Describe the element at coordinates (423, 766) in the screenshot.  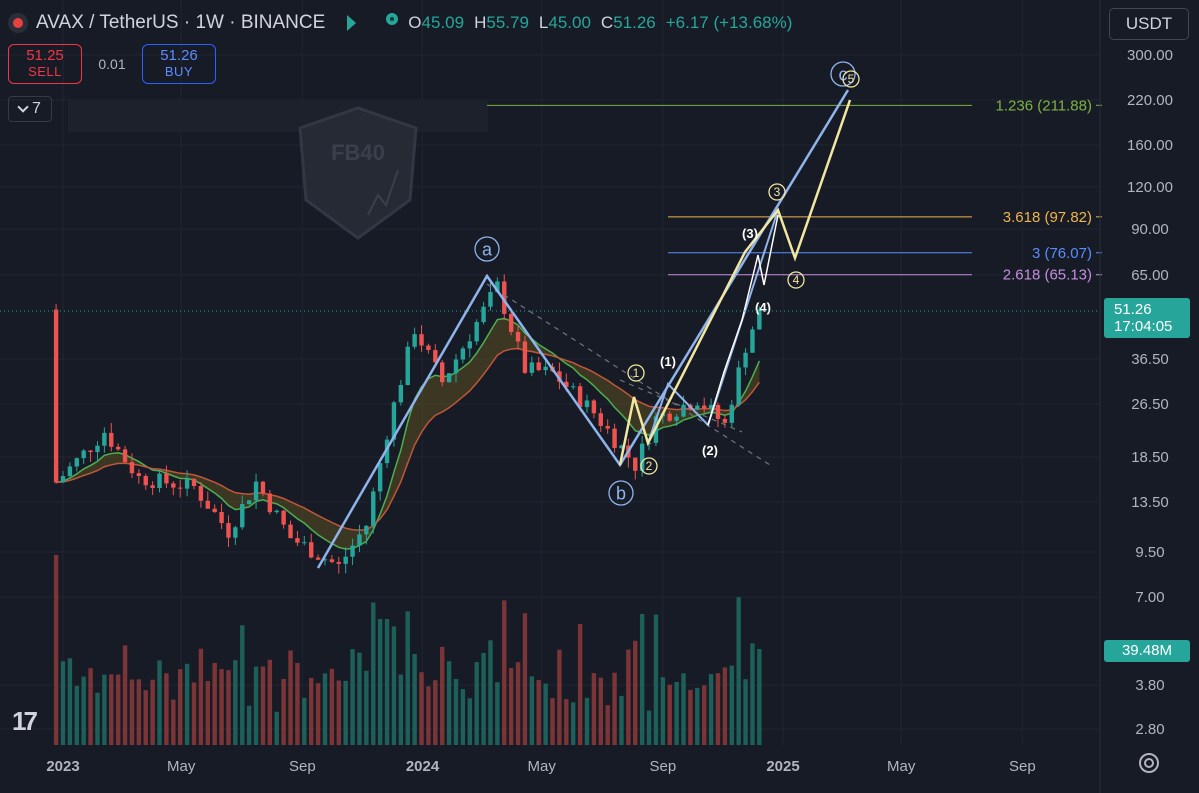
I see `x-tick-label: 2024` at that location.